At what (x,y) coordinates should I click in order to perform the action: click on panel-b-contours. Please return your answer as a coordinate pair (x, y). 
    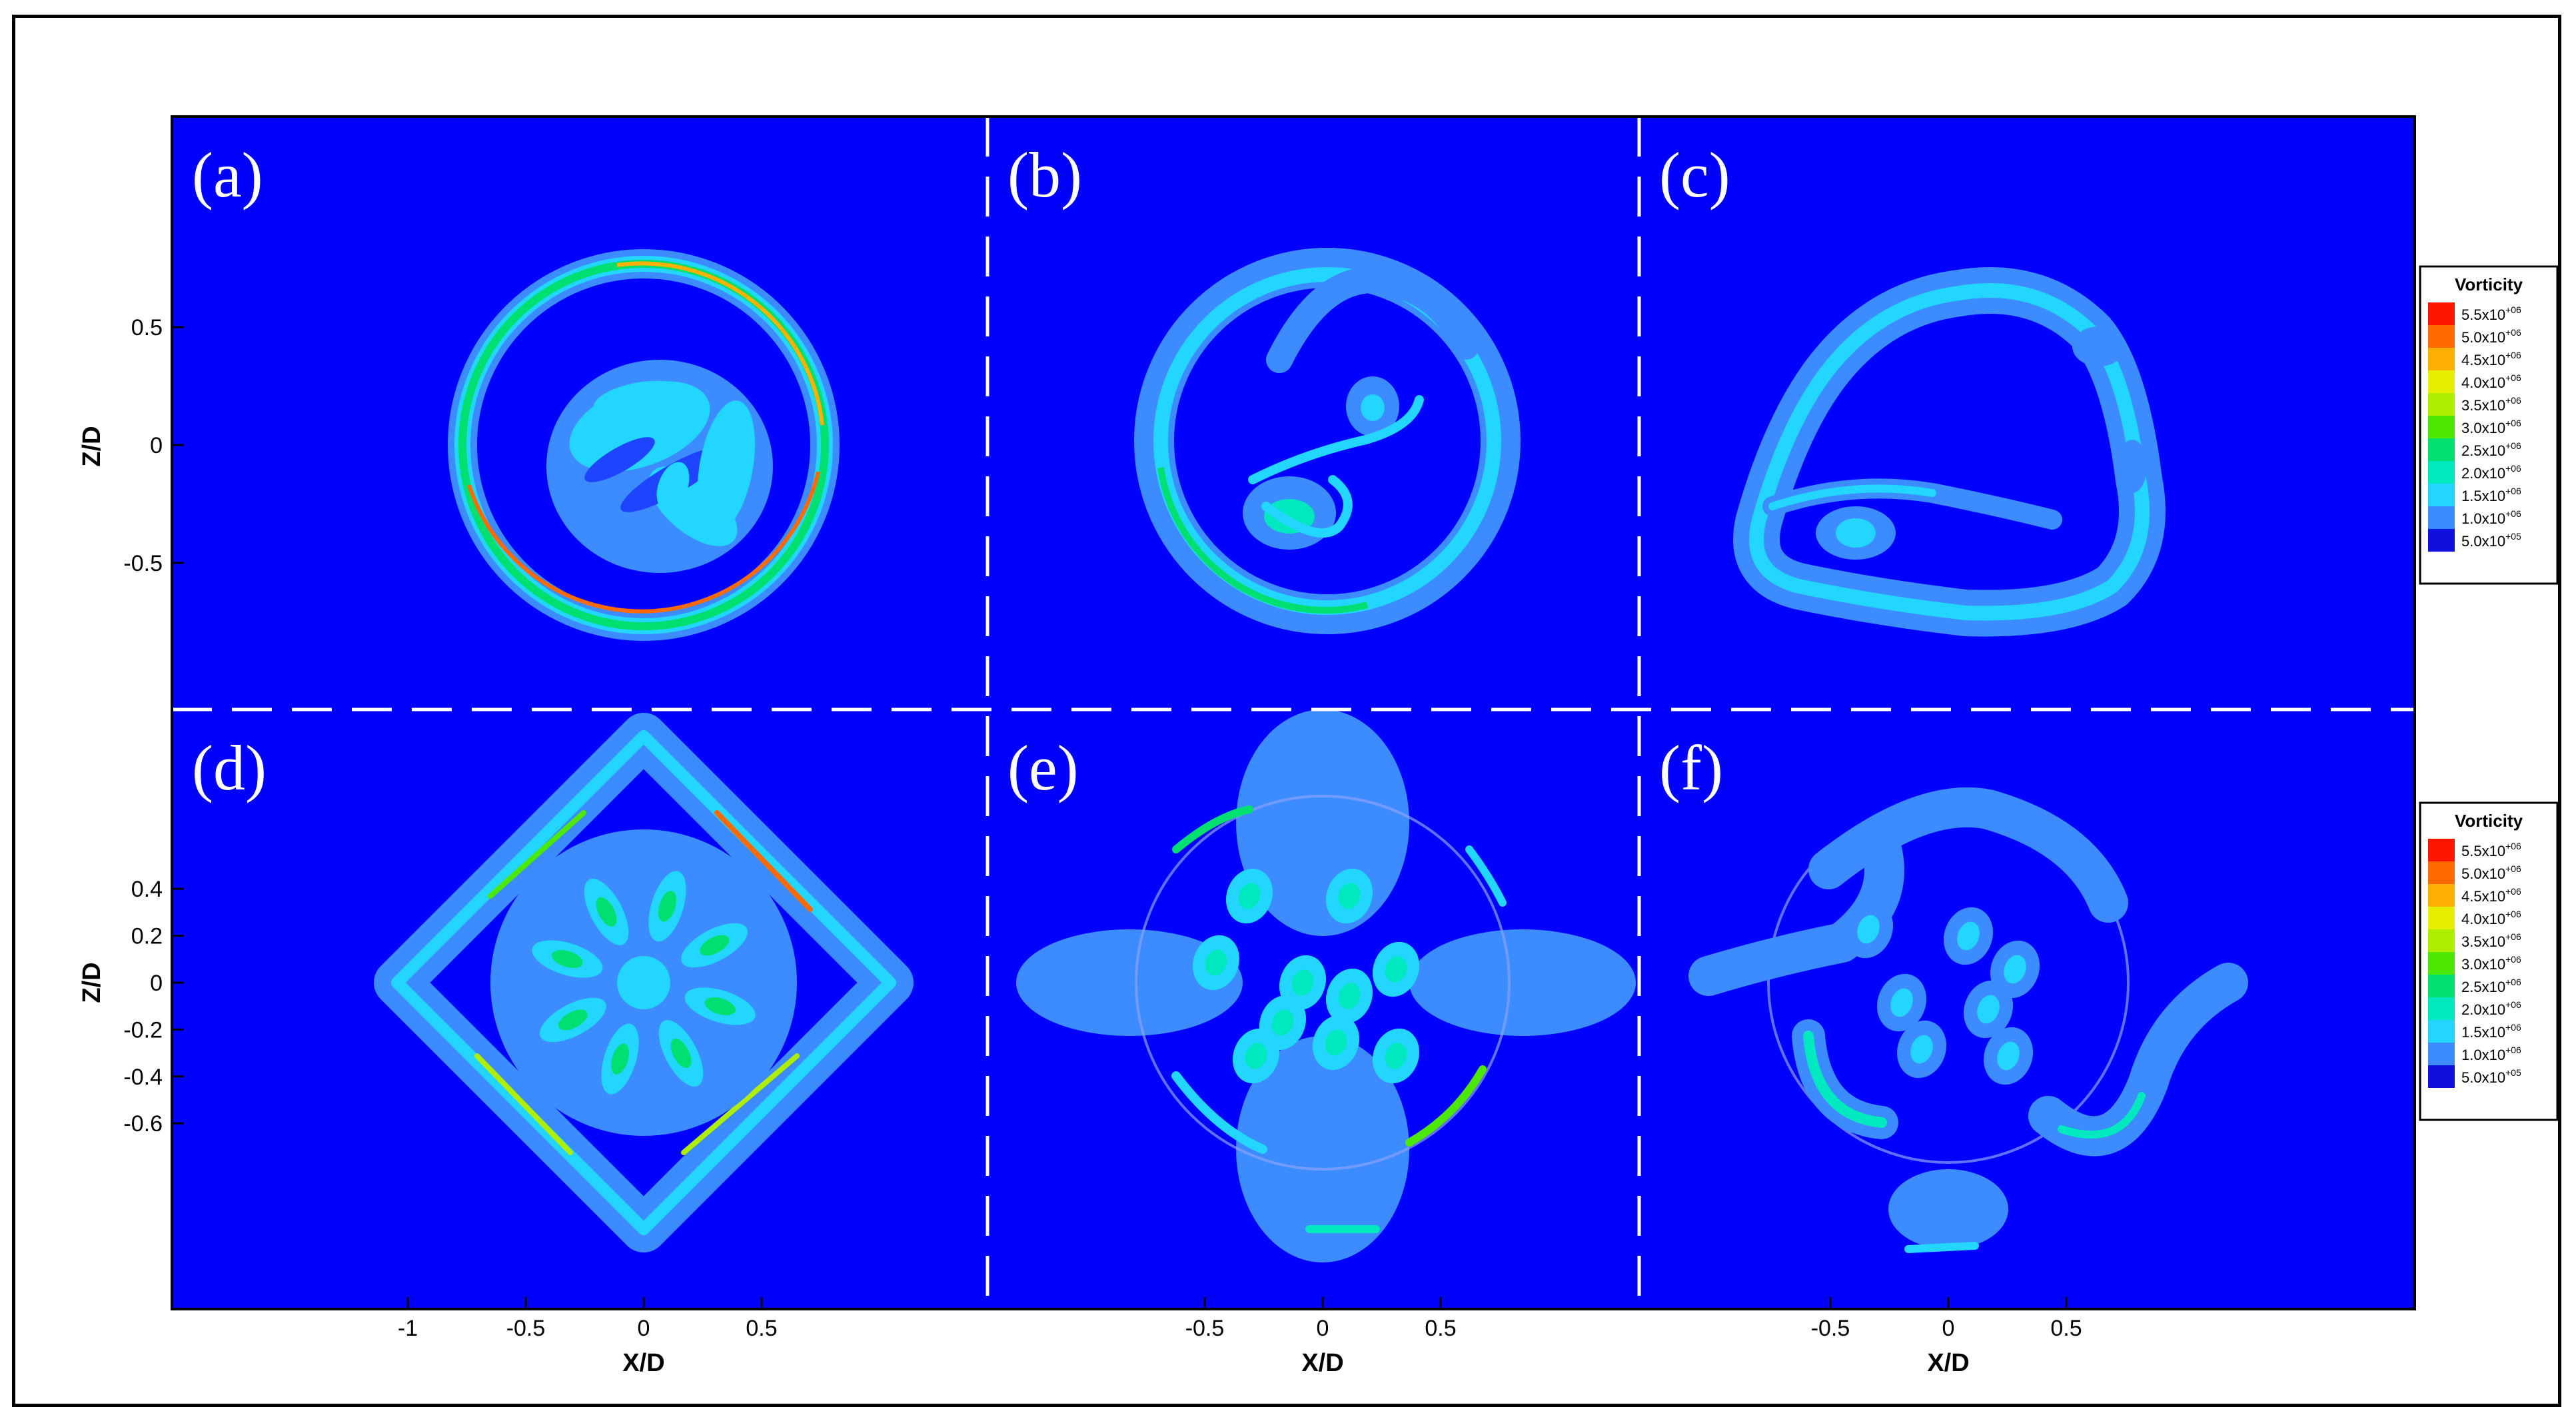
    Looking at the image, I should click on (1328, 441).